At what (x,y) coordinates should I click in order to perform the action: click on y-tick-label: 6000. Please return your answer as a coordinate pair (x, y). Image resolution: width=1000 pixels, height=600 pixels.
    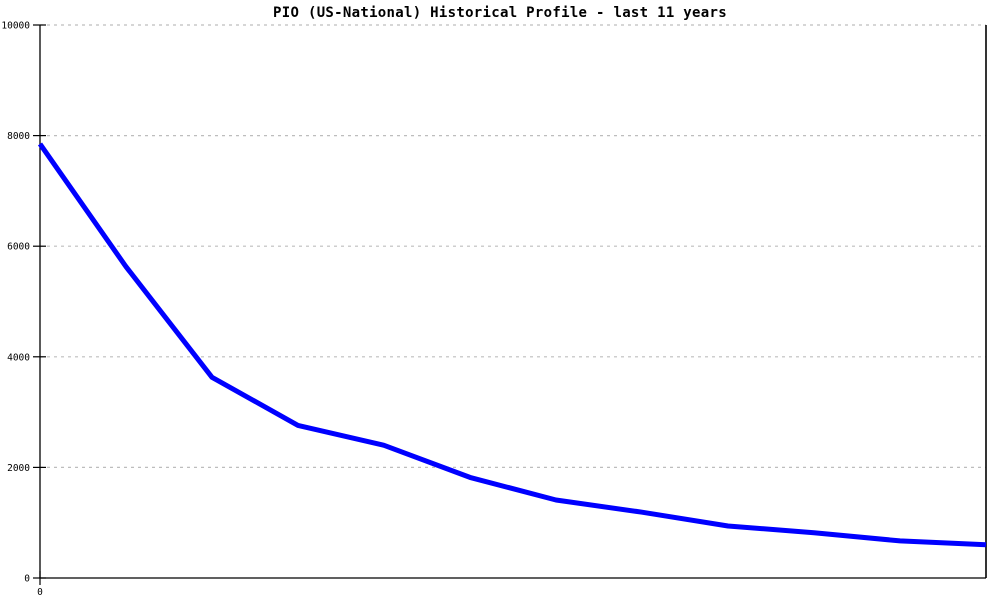
    Looking at the image, I should click on (18, 247).